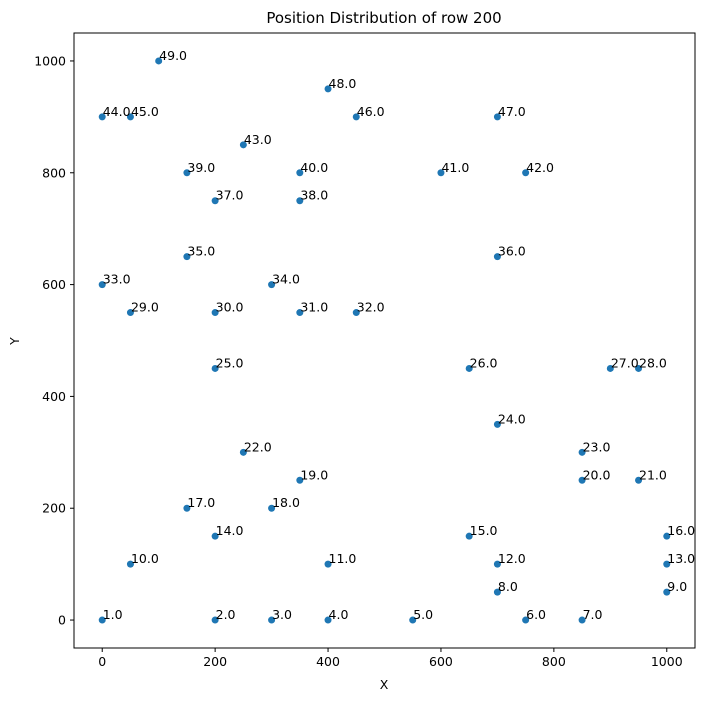 This screenshot has width=707, height=701. I want to click on y-axis-label: Y, so click(14, 341).